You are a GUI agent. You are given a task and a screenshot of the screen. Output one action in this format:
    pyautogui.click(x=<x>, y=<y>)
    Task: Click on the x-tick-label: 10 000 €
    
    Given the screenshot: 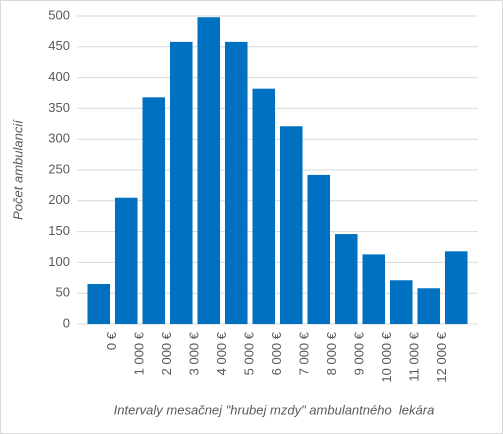 What is the action you would take?
    pyautogui.click(x=386, y=356)
    